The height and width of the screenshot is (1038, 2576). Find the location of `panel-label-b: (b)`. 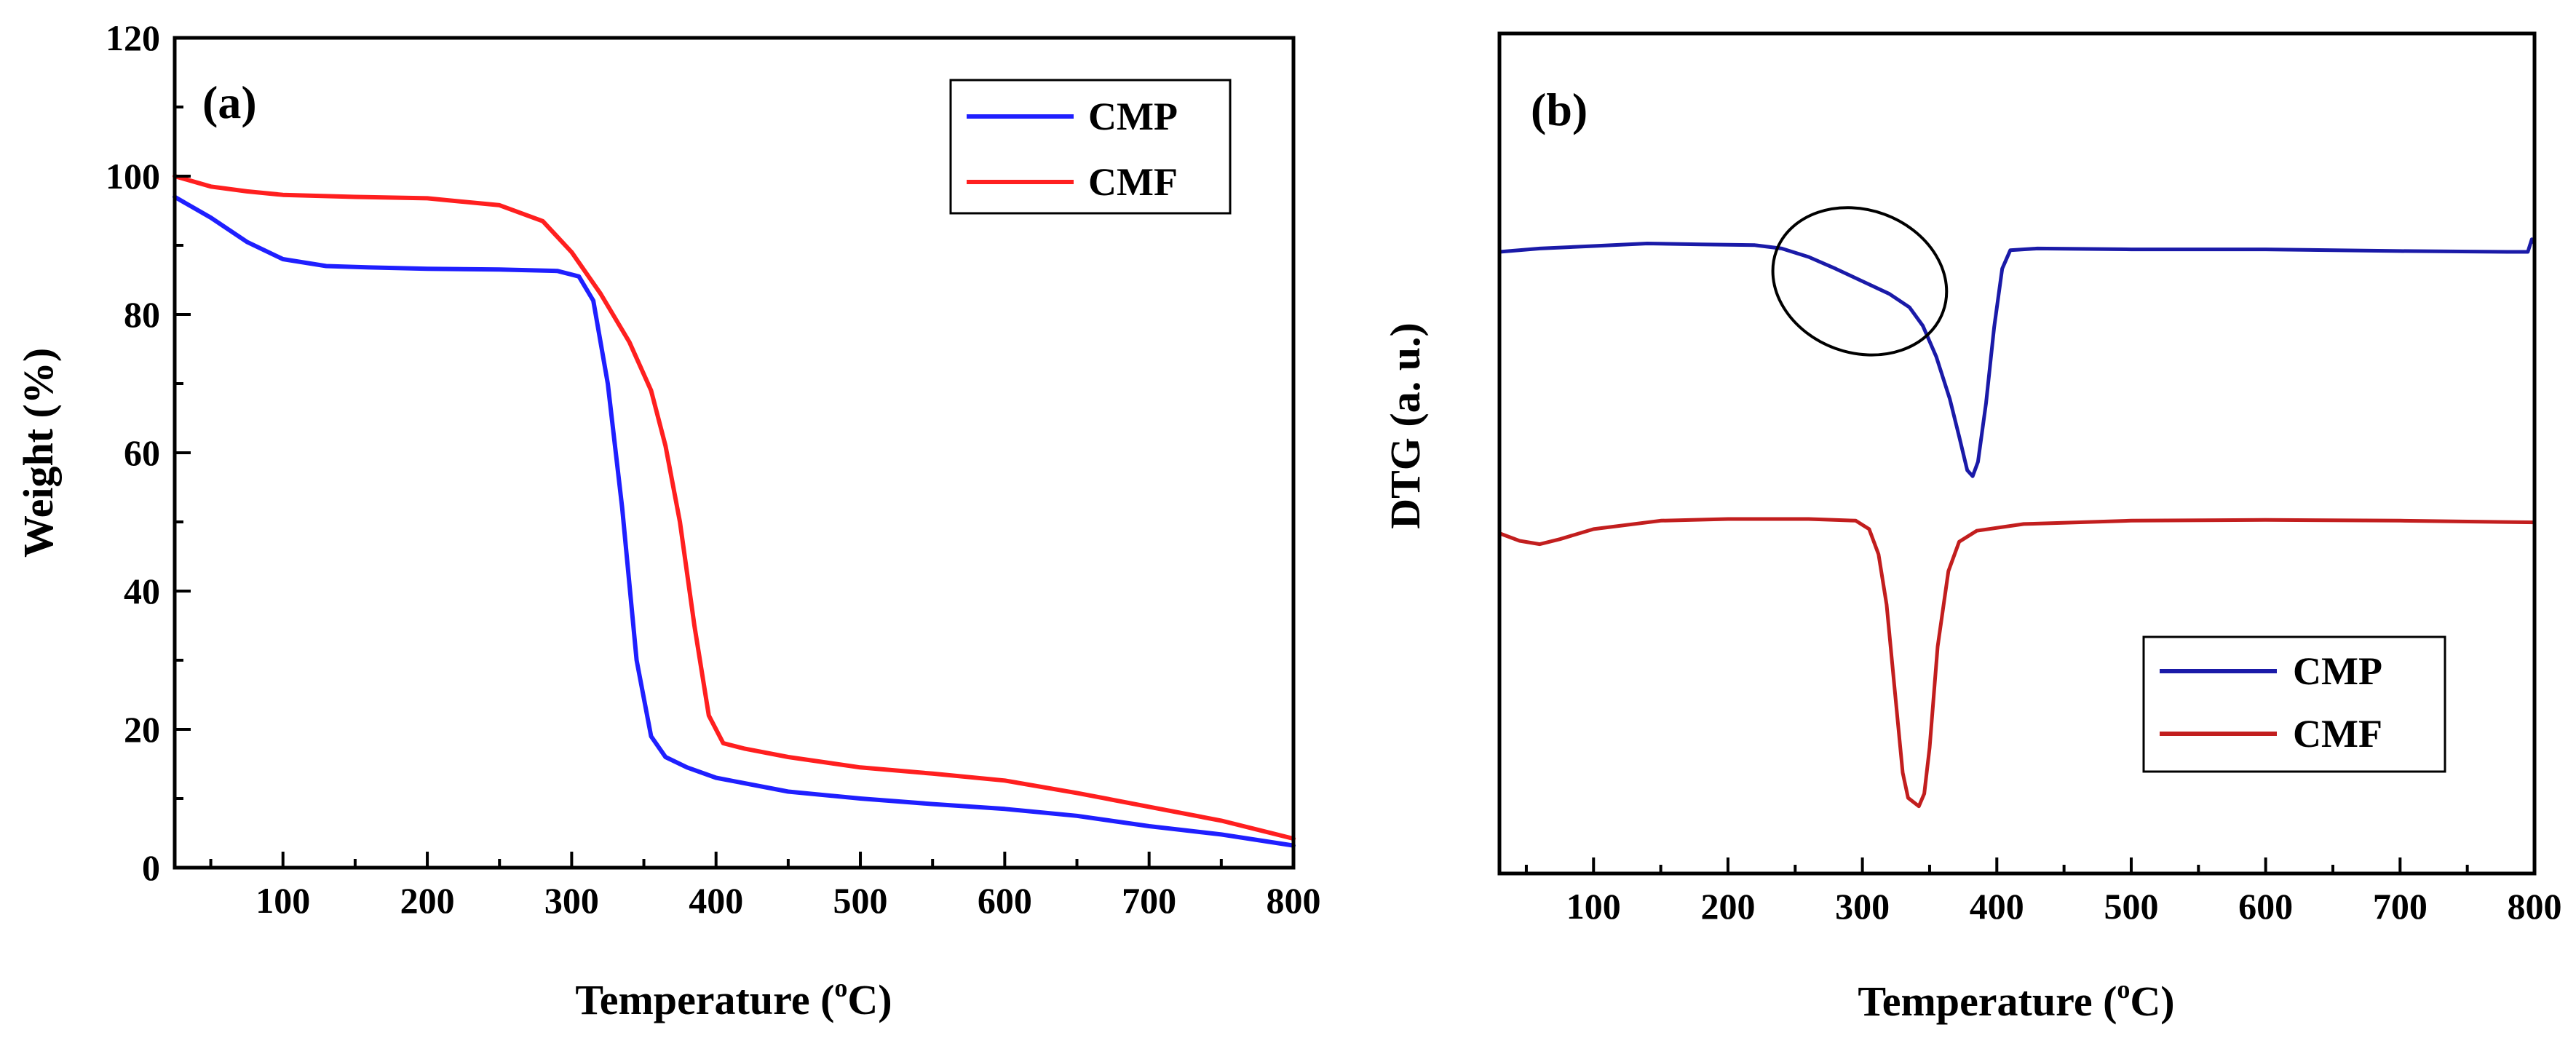

panel-label-b: (b) is located at coordinates (1559, 109).